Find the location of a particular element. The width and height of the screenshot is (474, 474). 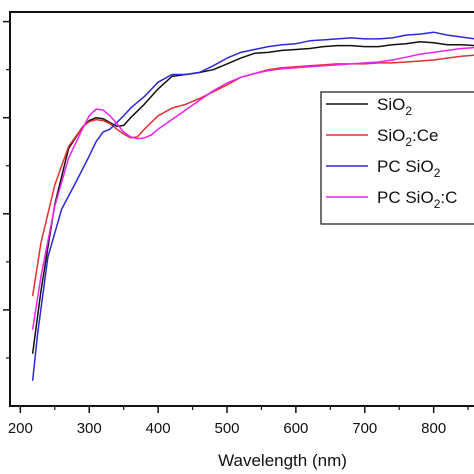

x-tick-label: 500 is located at coordinates (226, 428).